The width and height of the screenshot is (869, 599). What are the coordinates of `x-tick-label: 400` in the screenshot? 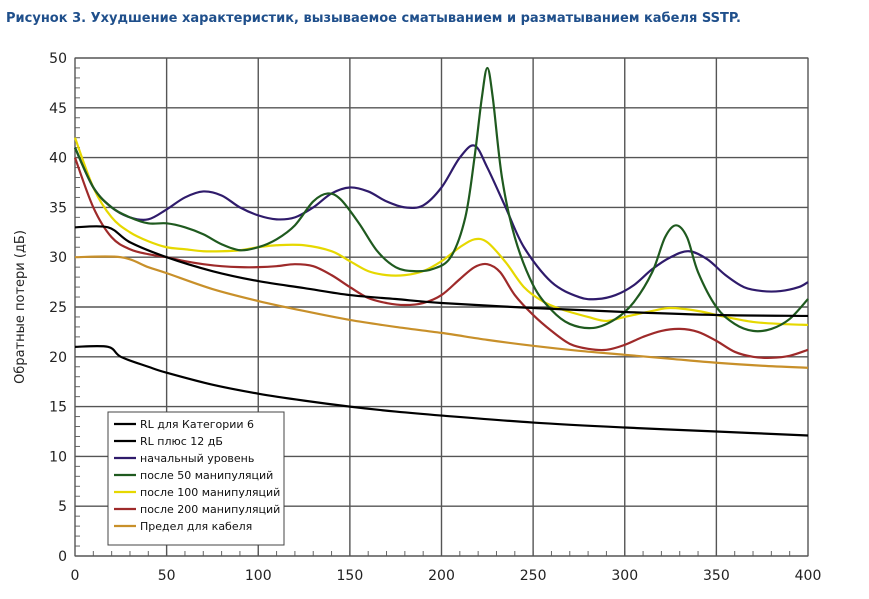 It's located at (808, 576).